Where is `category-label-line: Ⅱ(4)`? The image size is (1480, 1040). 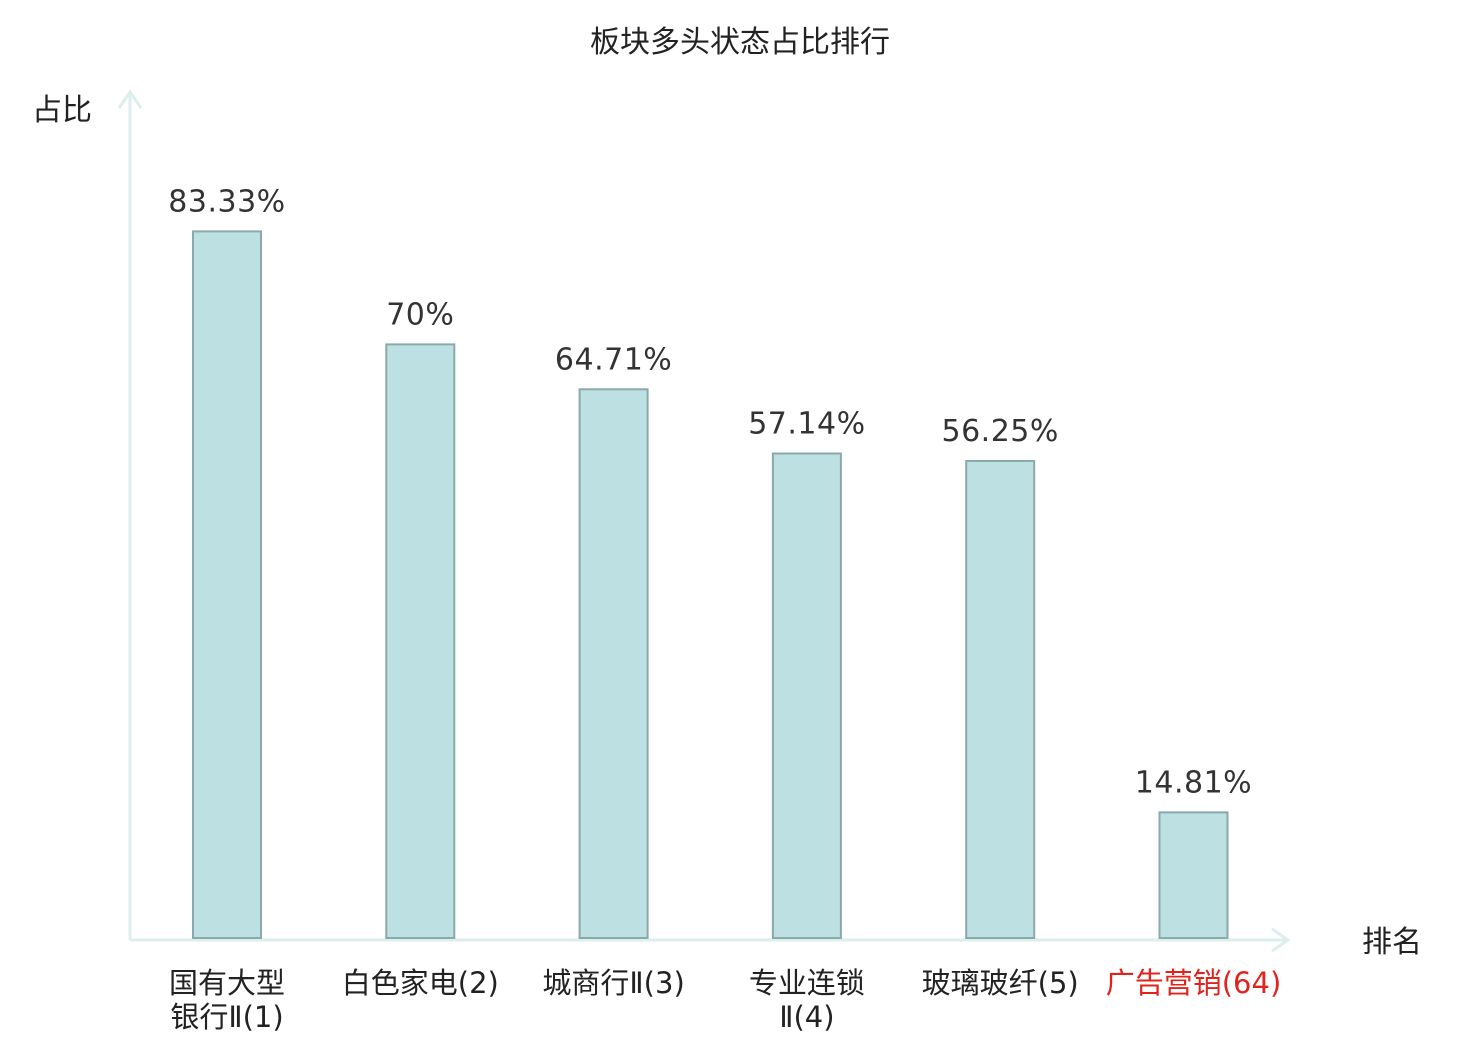
category-label-line: Ⅱ(4) is located at coordinates (806, 1017).